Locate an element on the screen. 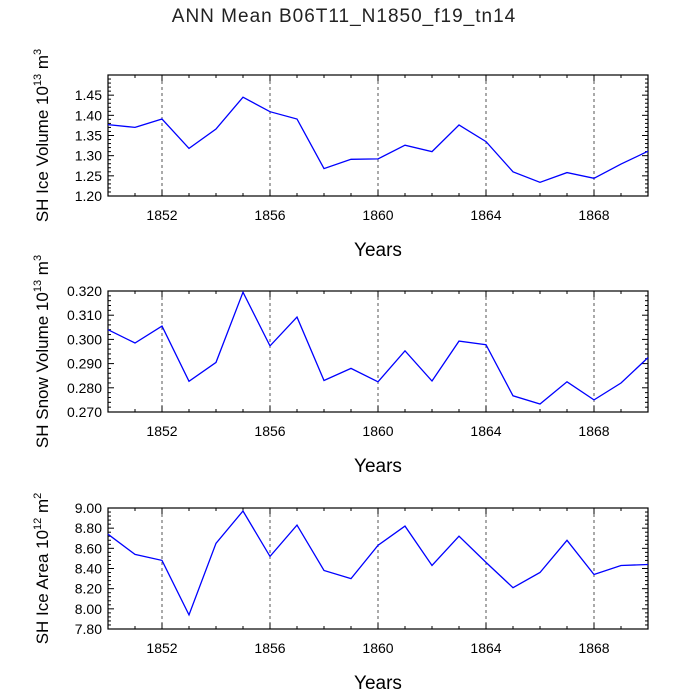  y-tick-label: 1.25 is located at coordinates (88, 176).